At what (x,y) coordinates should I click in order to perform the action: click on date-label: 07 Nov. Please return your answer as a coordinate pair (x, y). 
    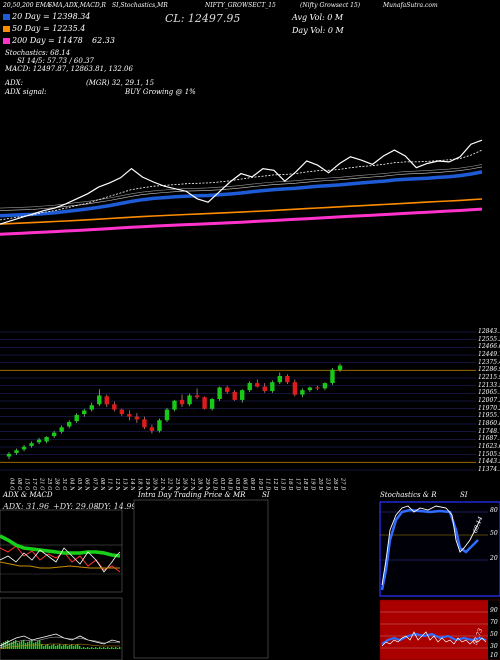
    Looking at the image, I should click on (94, 484).